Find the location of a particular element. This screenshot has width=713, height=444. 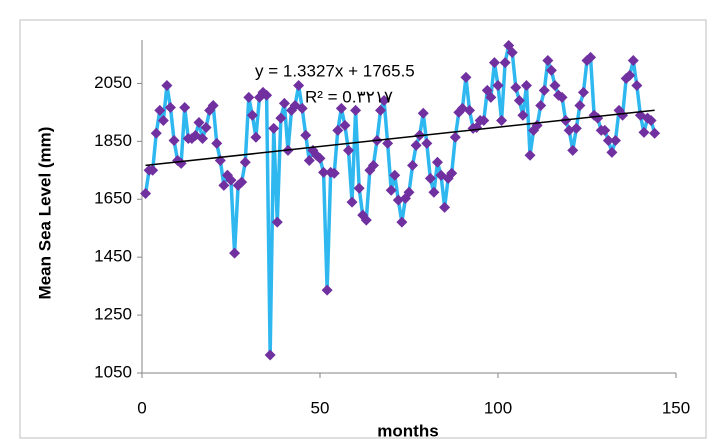

x-tick-label: 100 is located at coordinates (498, 407).